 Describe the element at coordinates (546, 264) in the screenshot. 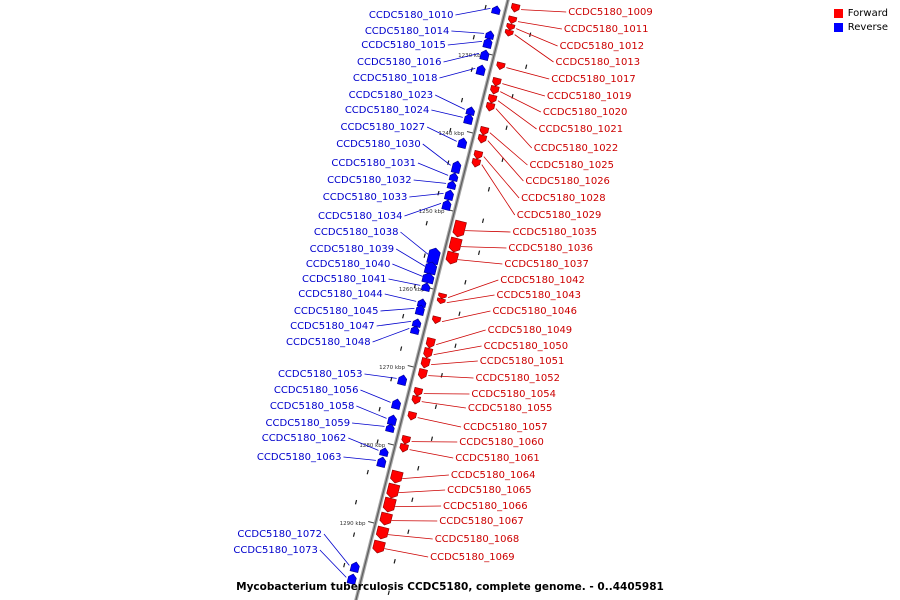

I see `gene-label: CCDC5180_1037` at that location.